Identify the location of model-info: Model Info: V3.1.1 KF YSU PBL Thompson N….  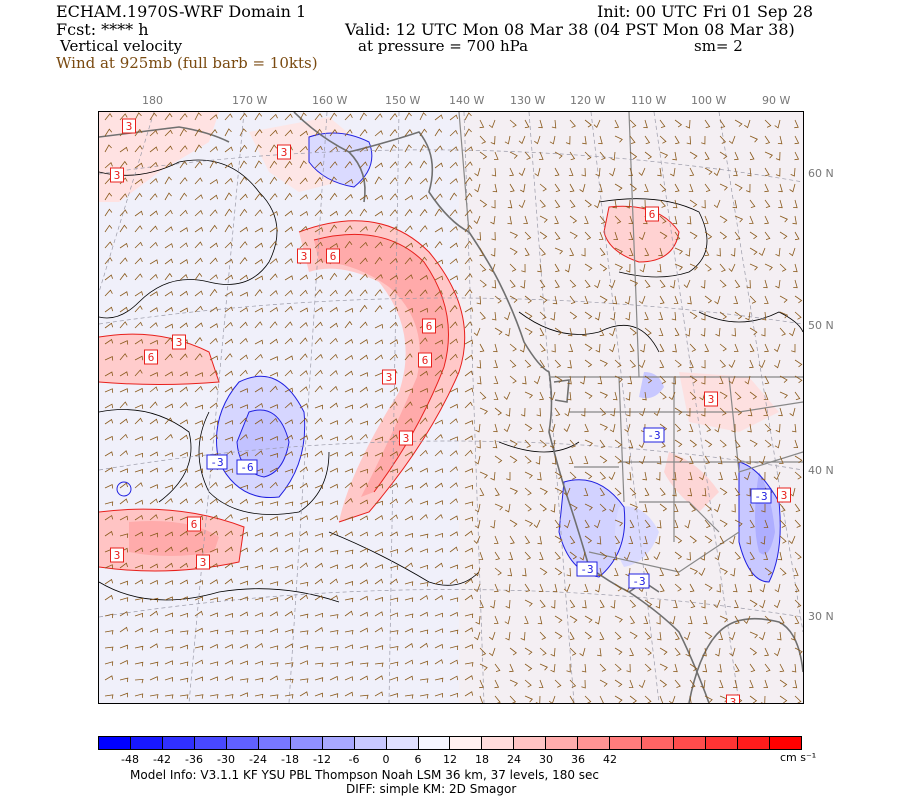
(365, 775).